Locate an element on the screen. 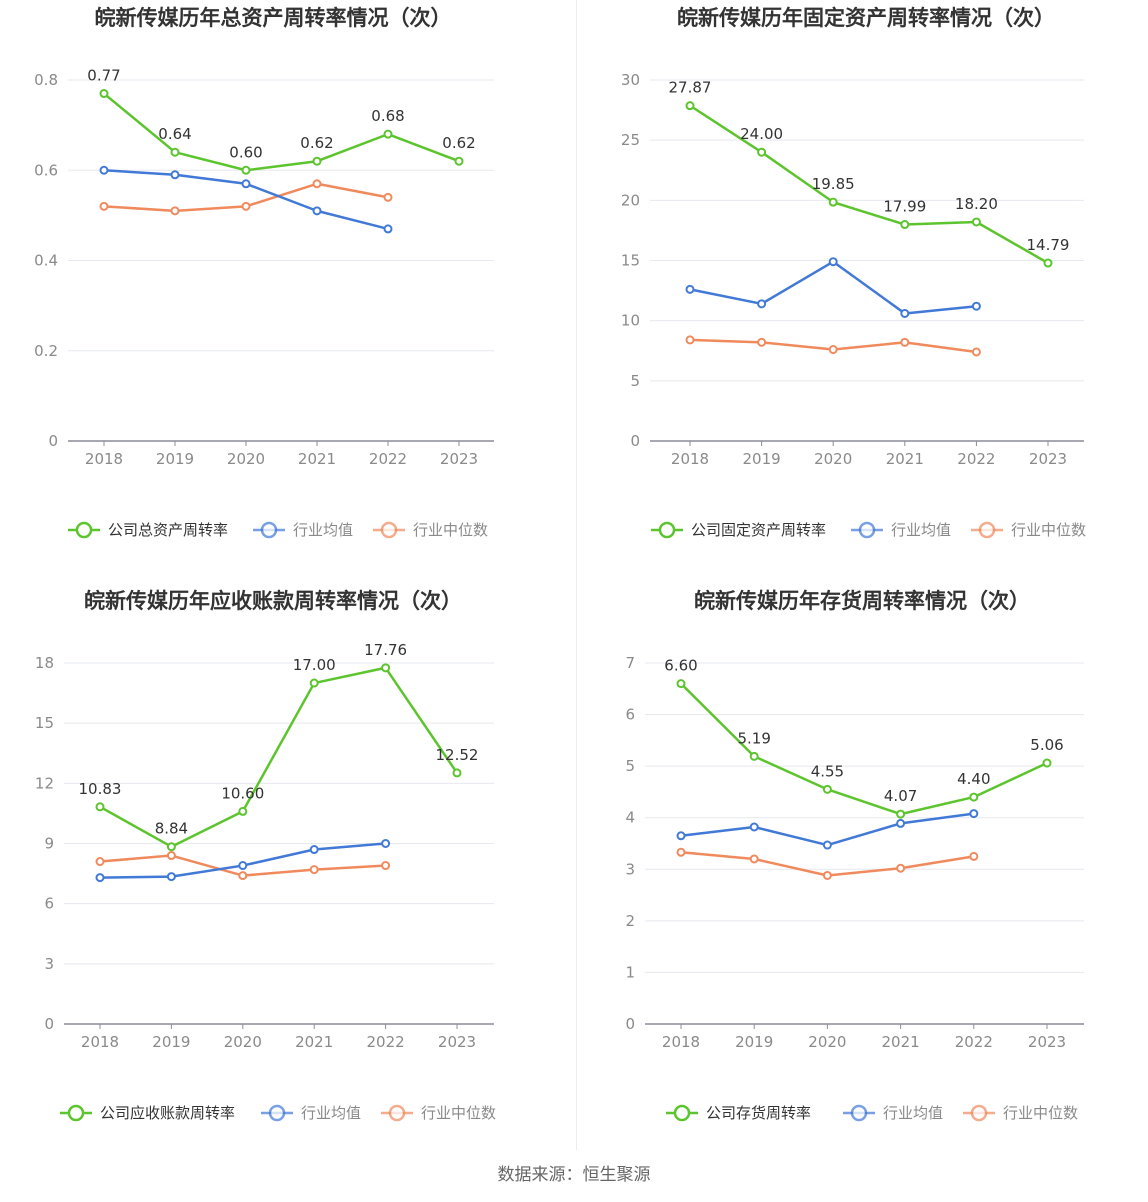 This screenshot has height=1202, width=1148. legend-label: 公司固定资产周转率 is located at coordinates (758, 530).